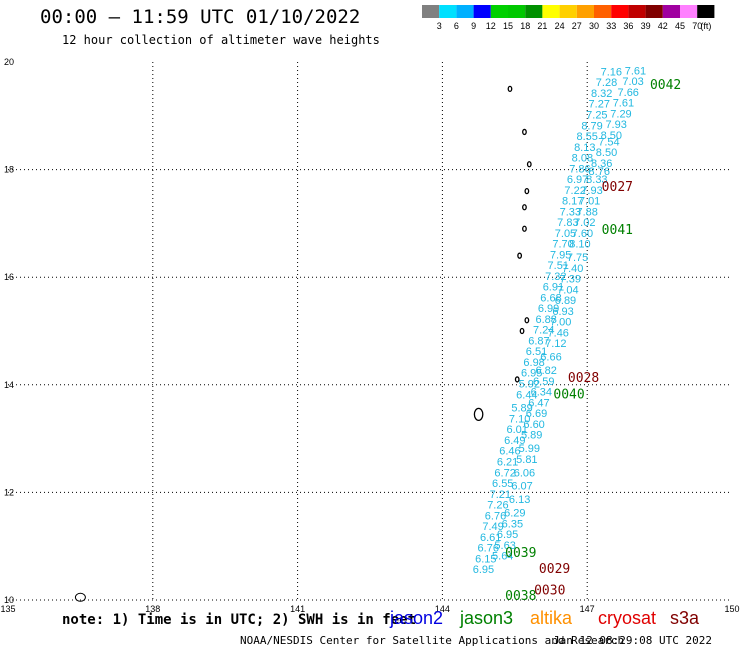 The width and height of the screenshot is (740, 650). Describe the element at coordinates (543, 382) in the screenshot. I see `wave-height-value: 6.59` at that location.